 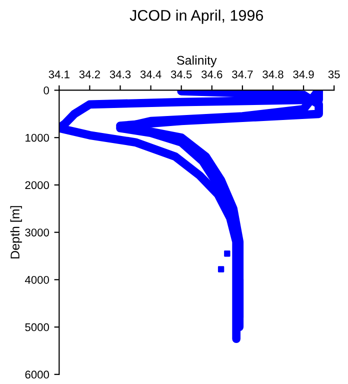 I want to click on y-tick-label: 3000, so click(x=37, y=232).